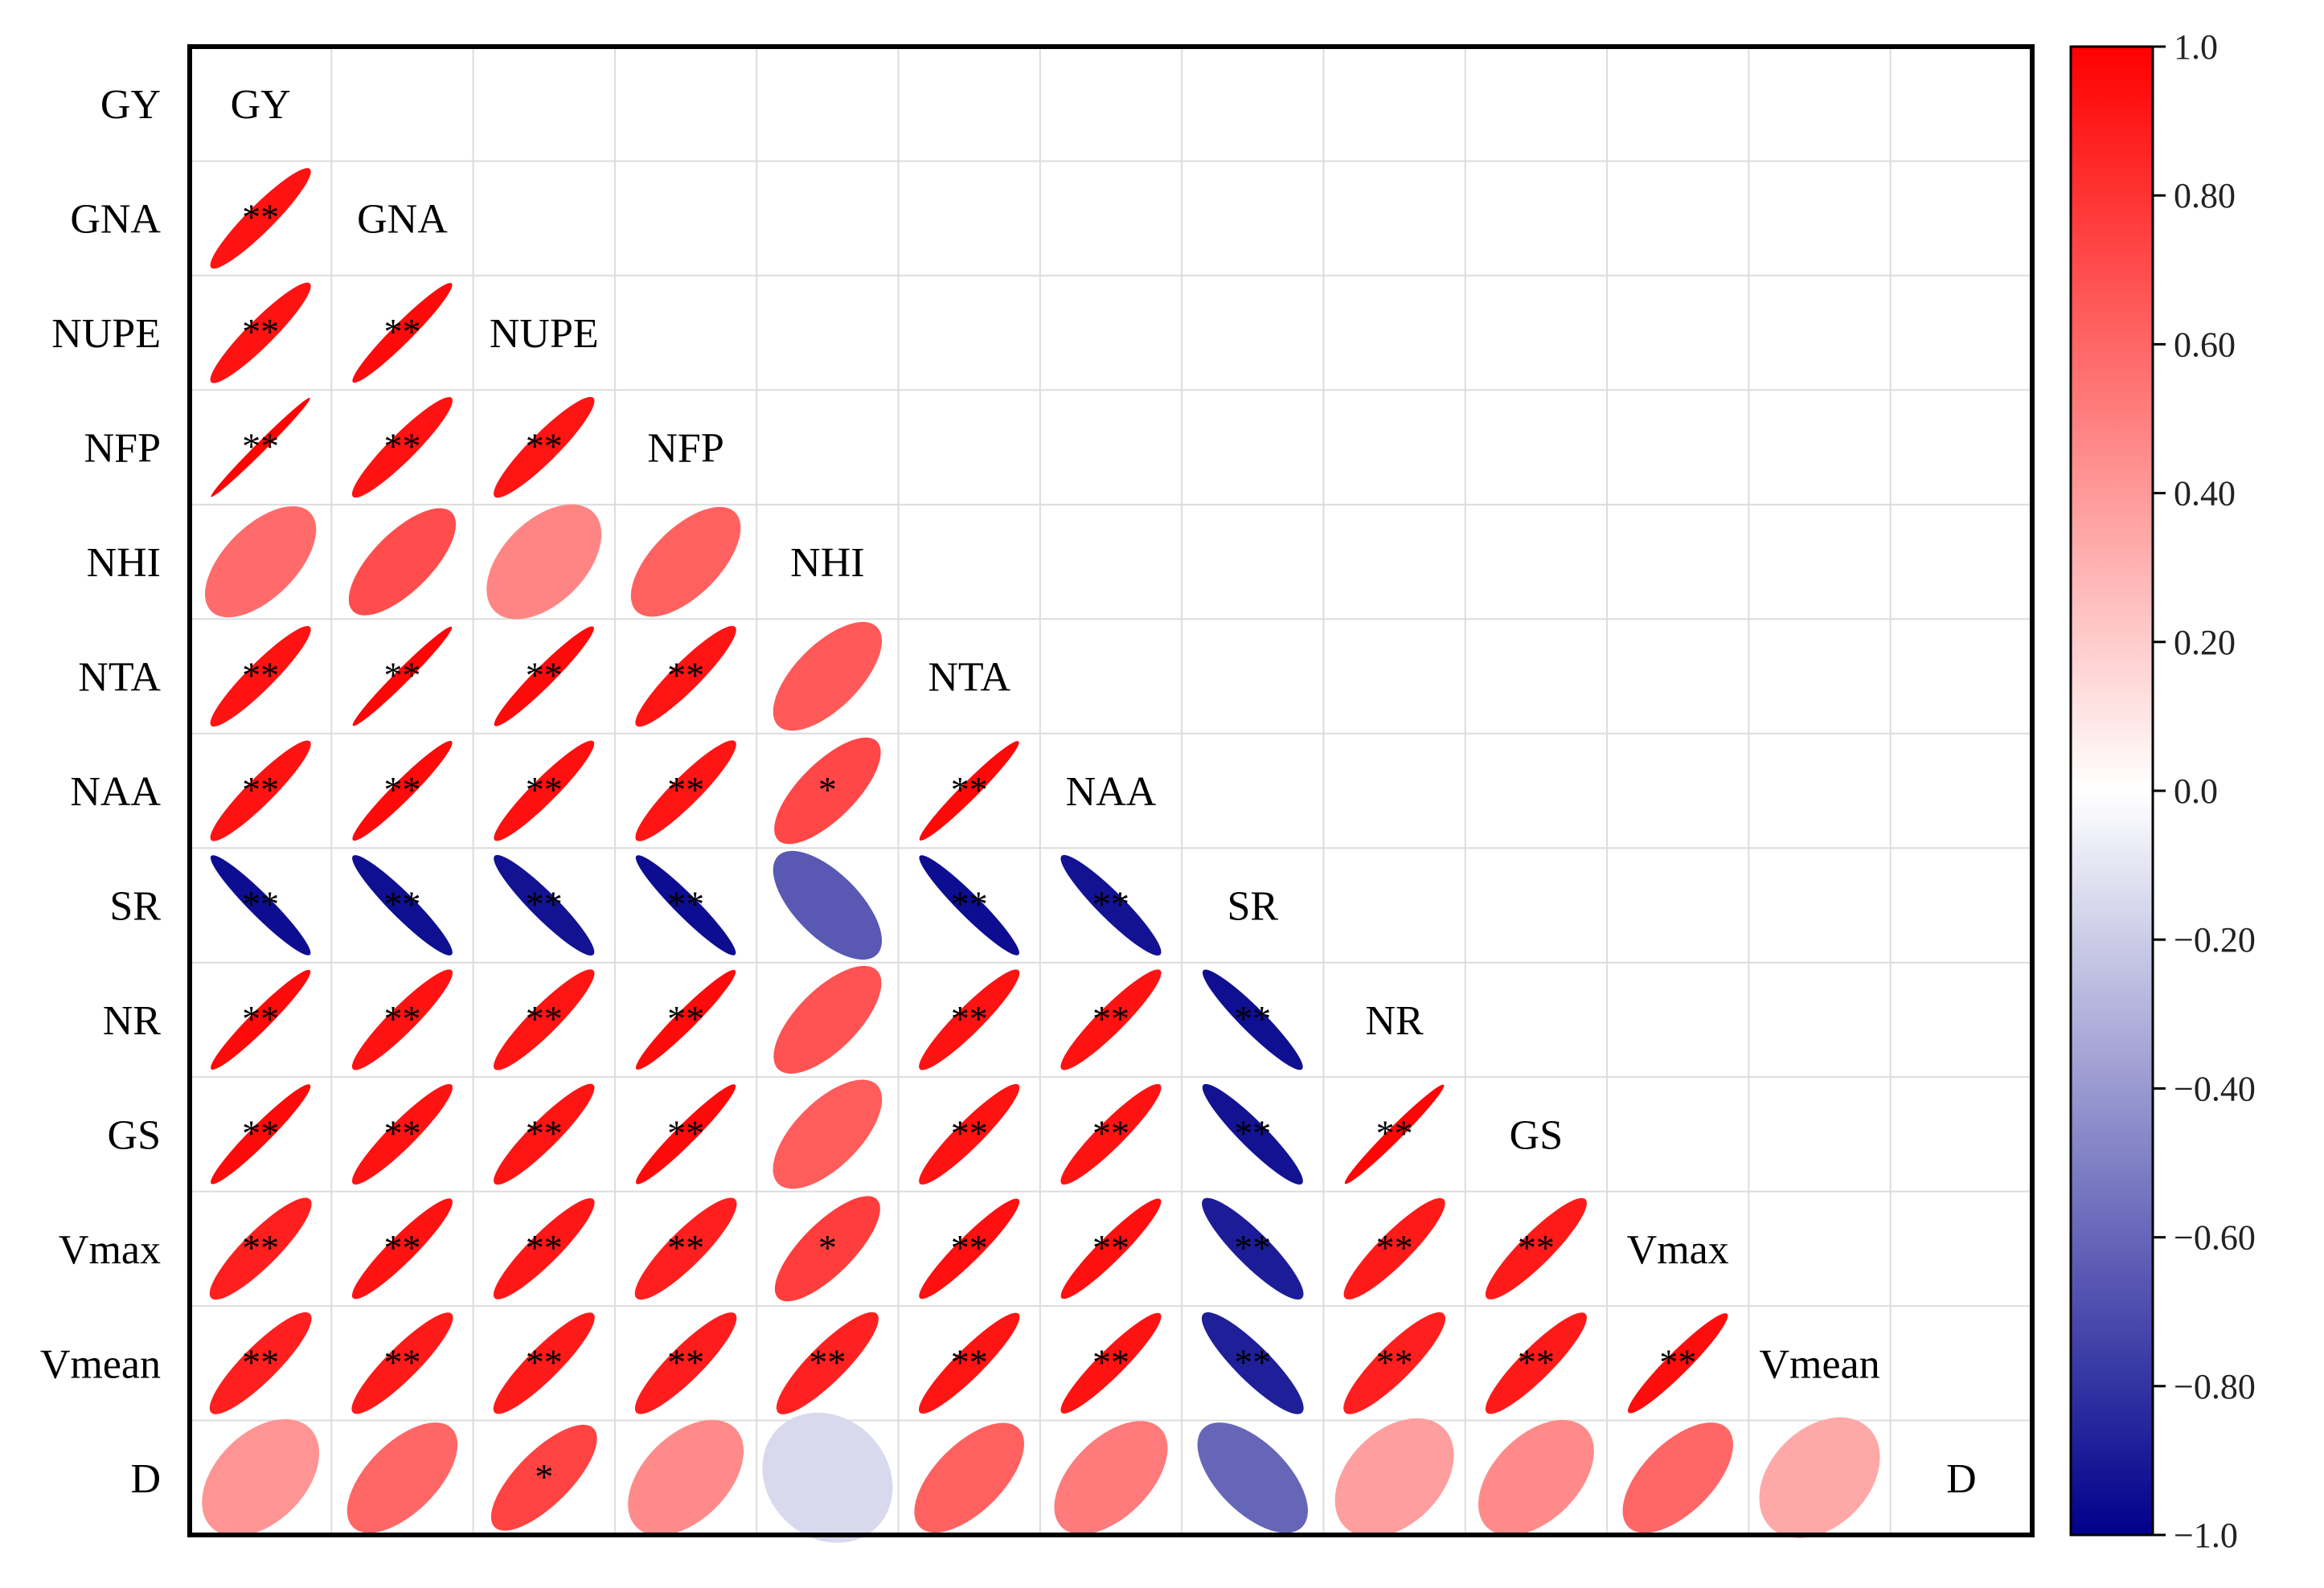 The image size is (2324, 1588). Describe the element at coordinates (686, 1135) in the screenshot. I see `cell-gs-nfp` at that location.